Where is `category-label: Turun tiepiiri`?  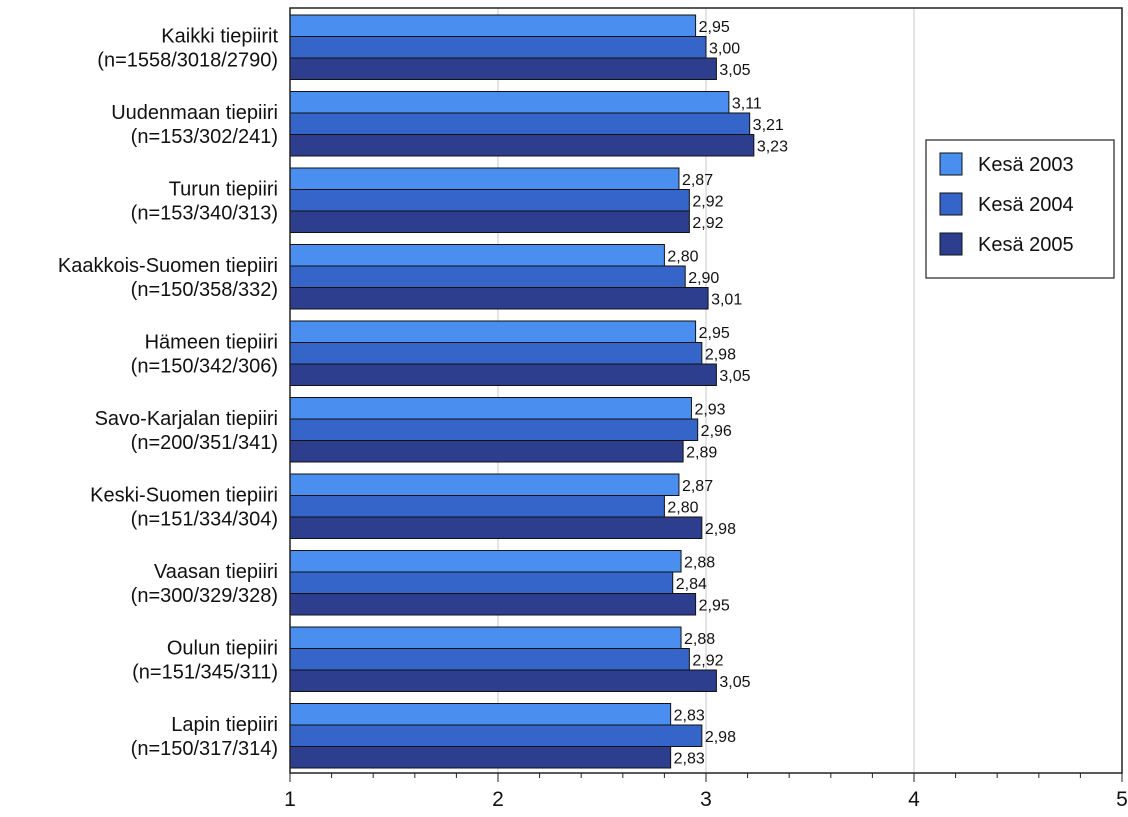
category-label: Turun tiepiiri is located at coordinates (223, 189).